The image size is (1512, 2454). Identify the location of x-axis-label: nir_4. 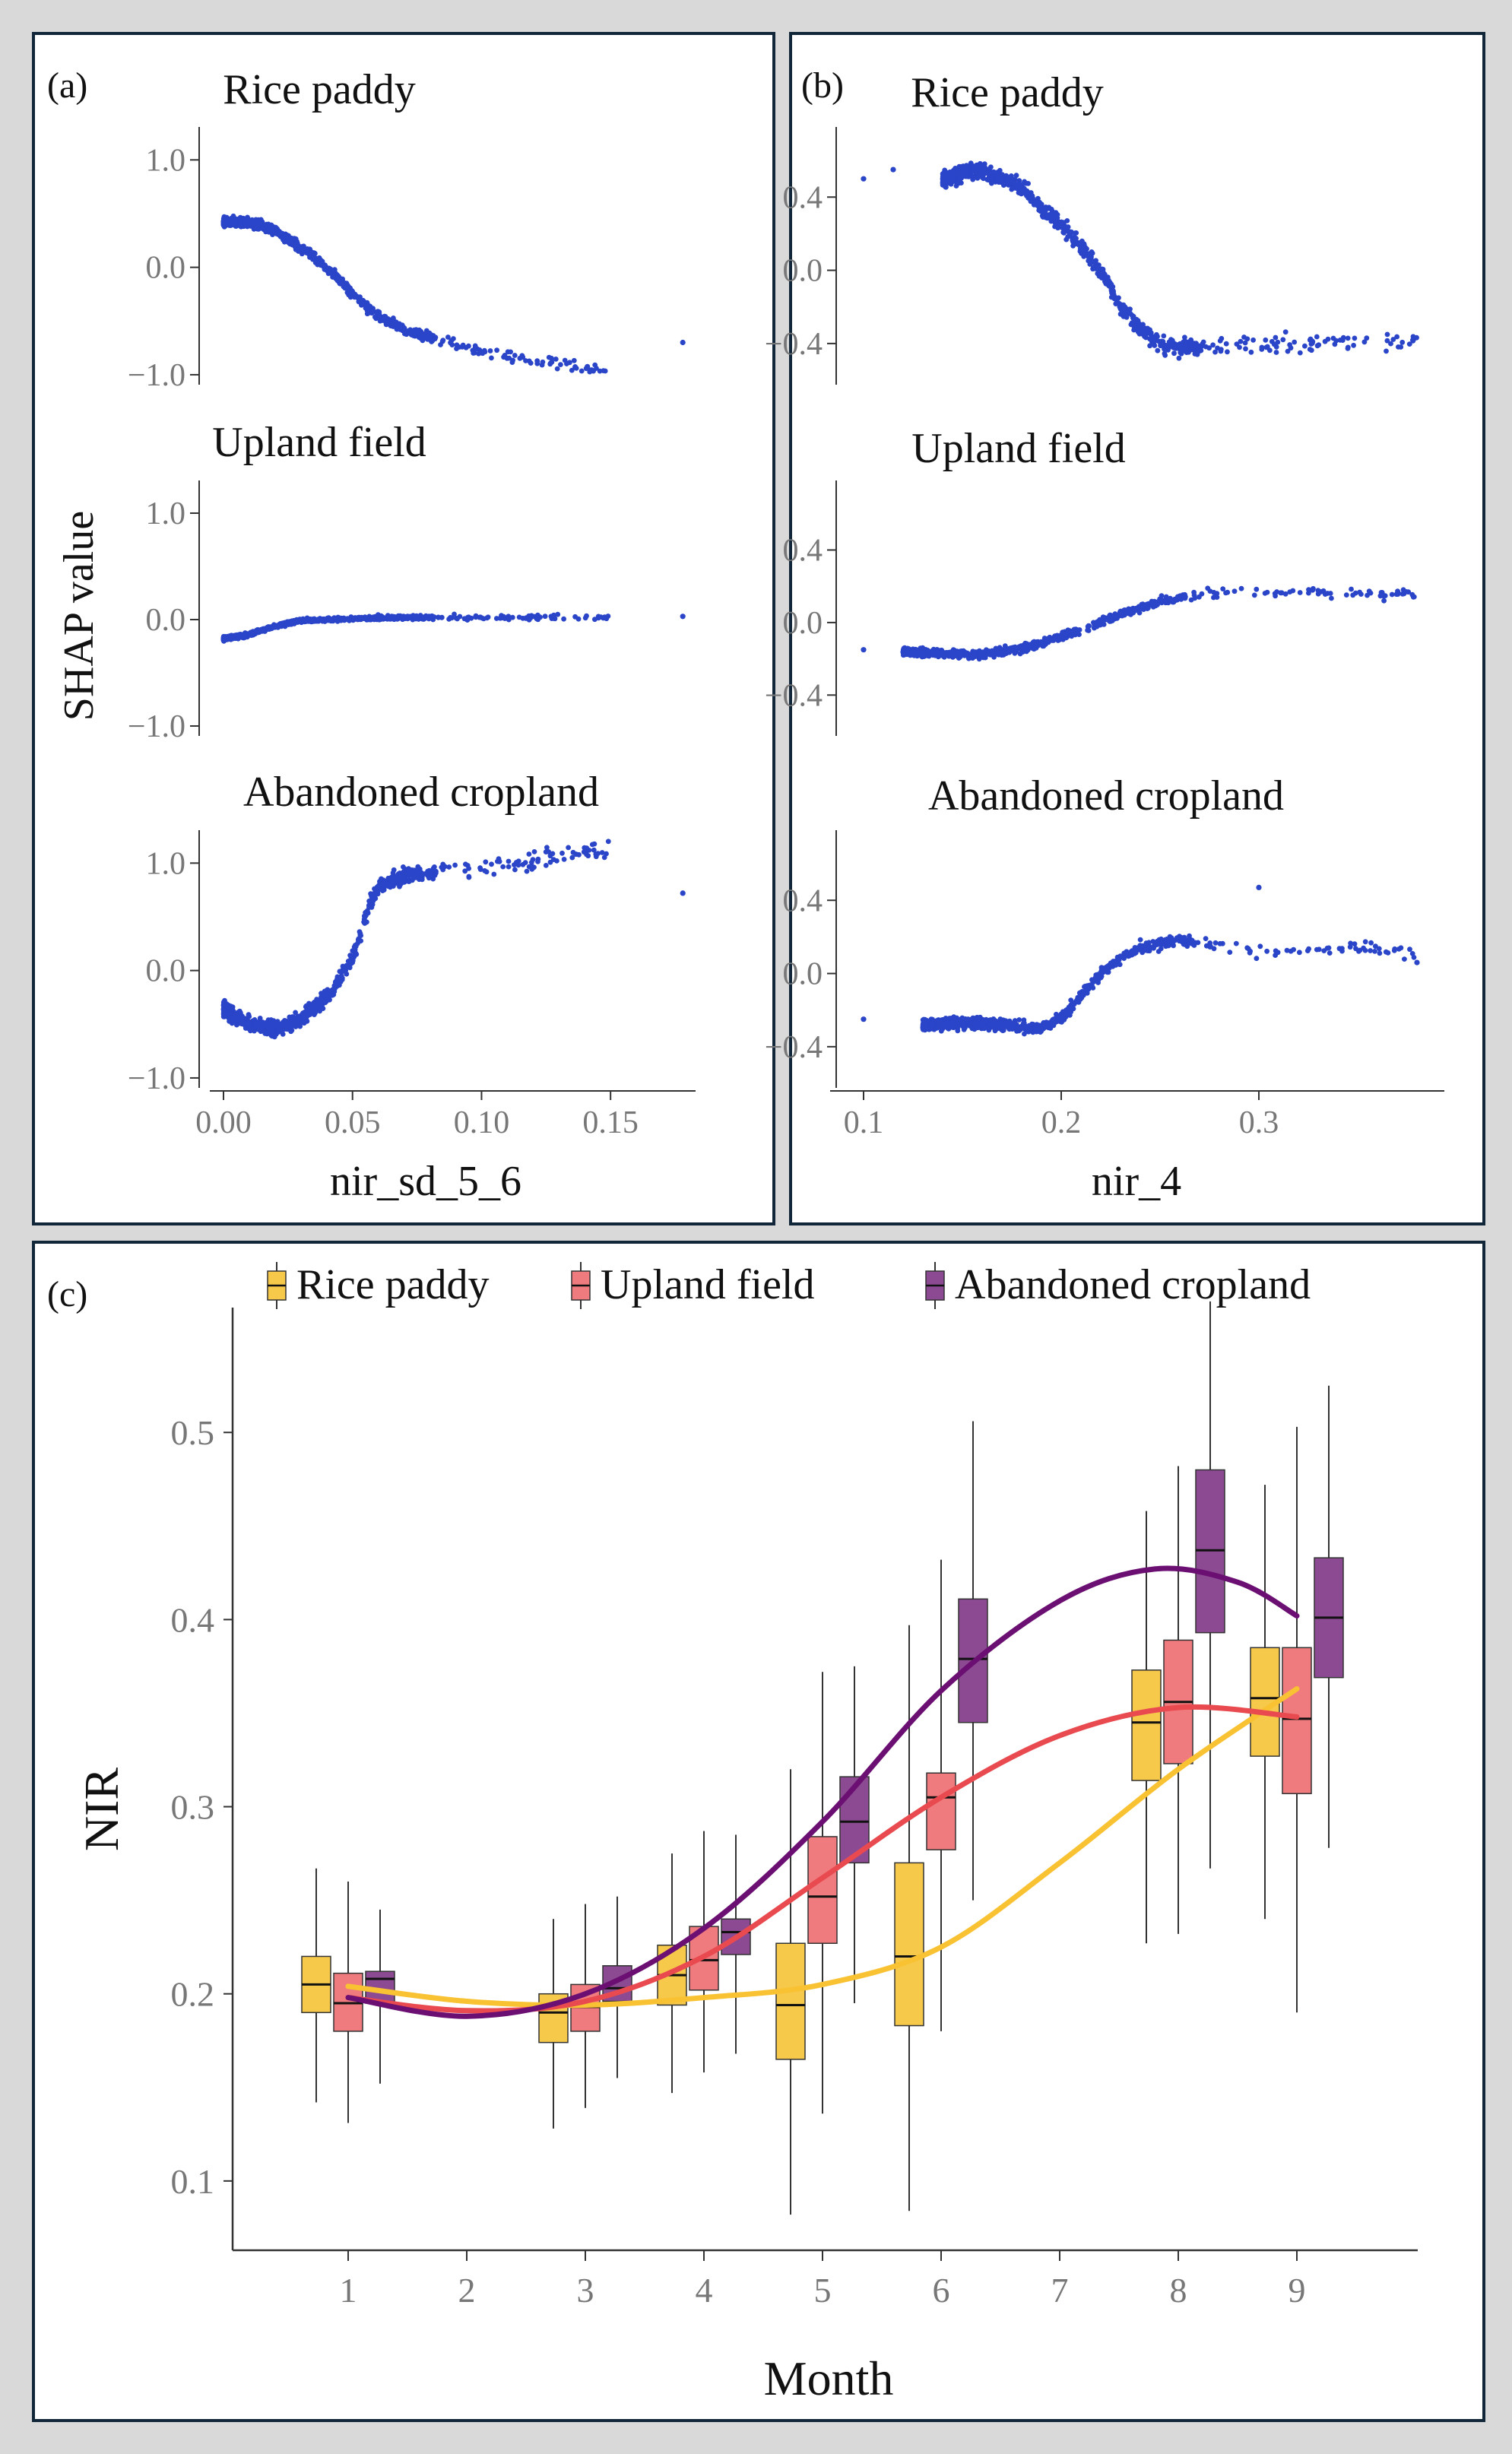
(1136, 1181).